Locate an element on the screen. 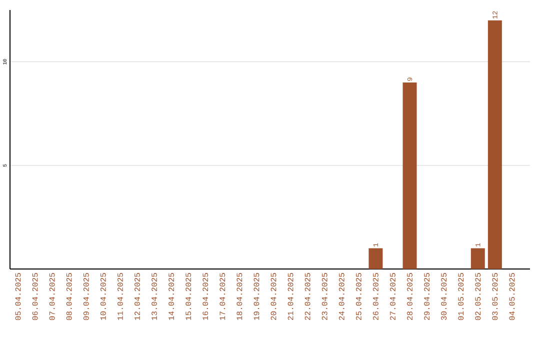 This screenshot has width=540, height=340. x-tick-label: 07.04.2025 is located at coordinates (52, 296).